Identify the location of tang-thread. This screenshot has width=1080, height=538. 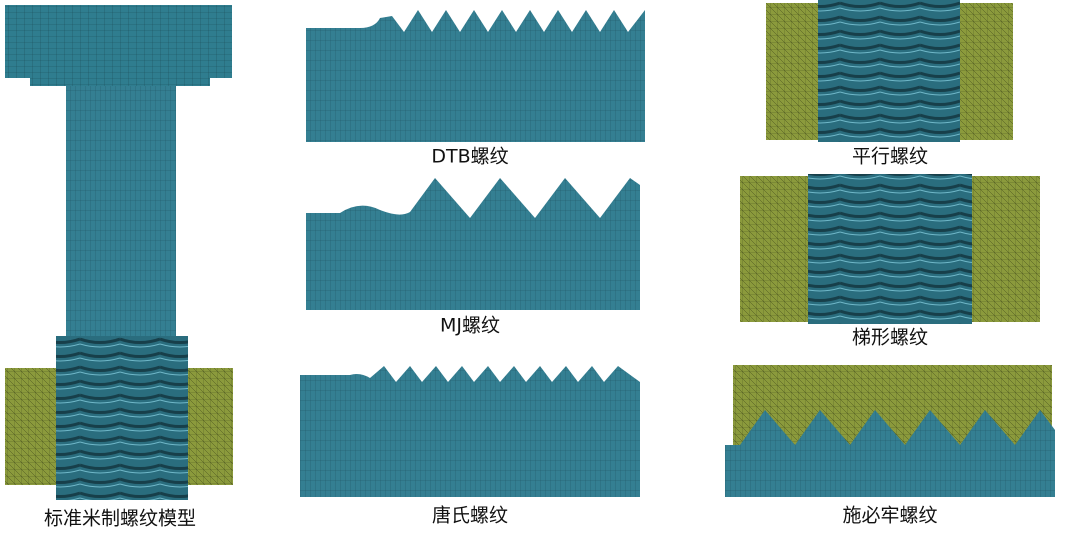
(470, 431).